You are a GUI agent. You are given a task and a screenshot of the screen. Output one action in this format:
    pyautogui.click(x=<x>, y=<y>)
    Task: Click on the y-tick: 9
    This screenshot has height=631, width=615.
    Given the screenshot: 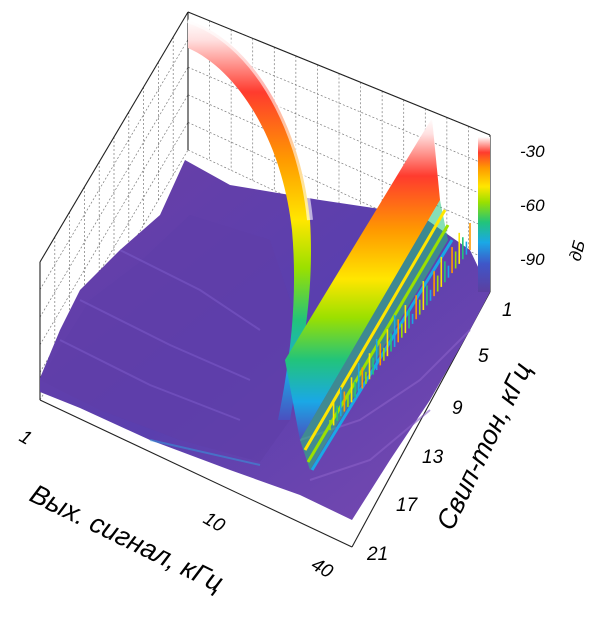 What is the action you would take?
    pyautogui.click(x=457, y=408)
    